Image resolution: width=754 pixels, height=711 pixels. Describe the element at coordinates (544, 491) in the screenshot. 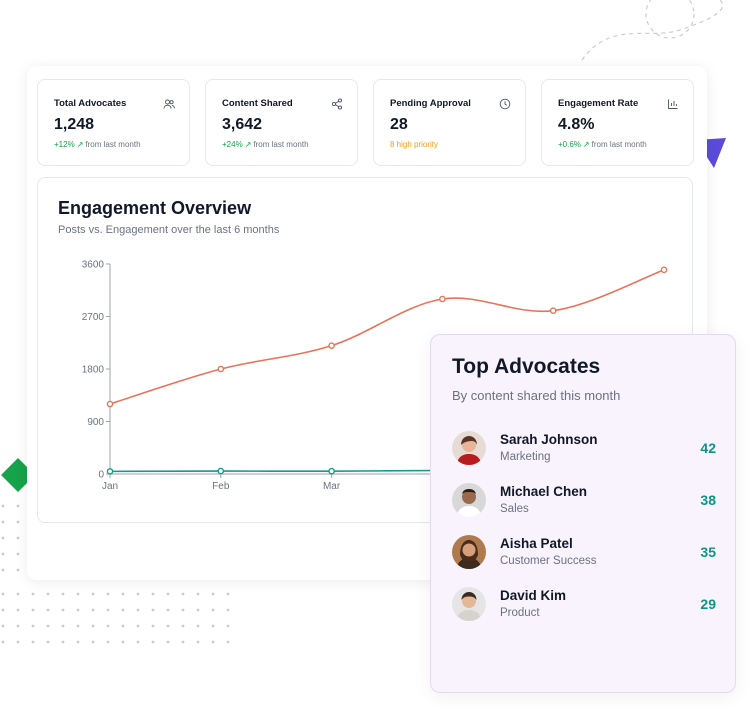

I see `advocate-name: Michael Chen` at that location.